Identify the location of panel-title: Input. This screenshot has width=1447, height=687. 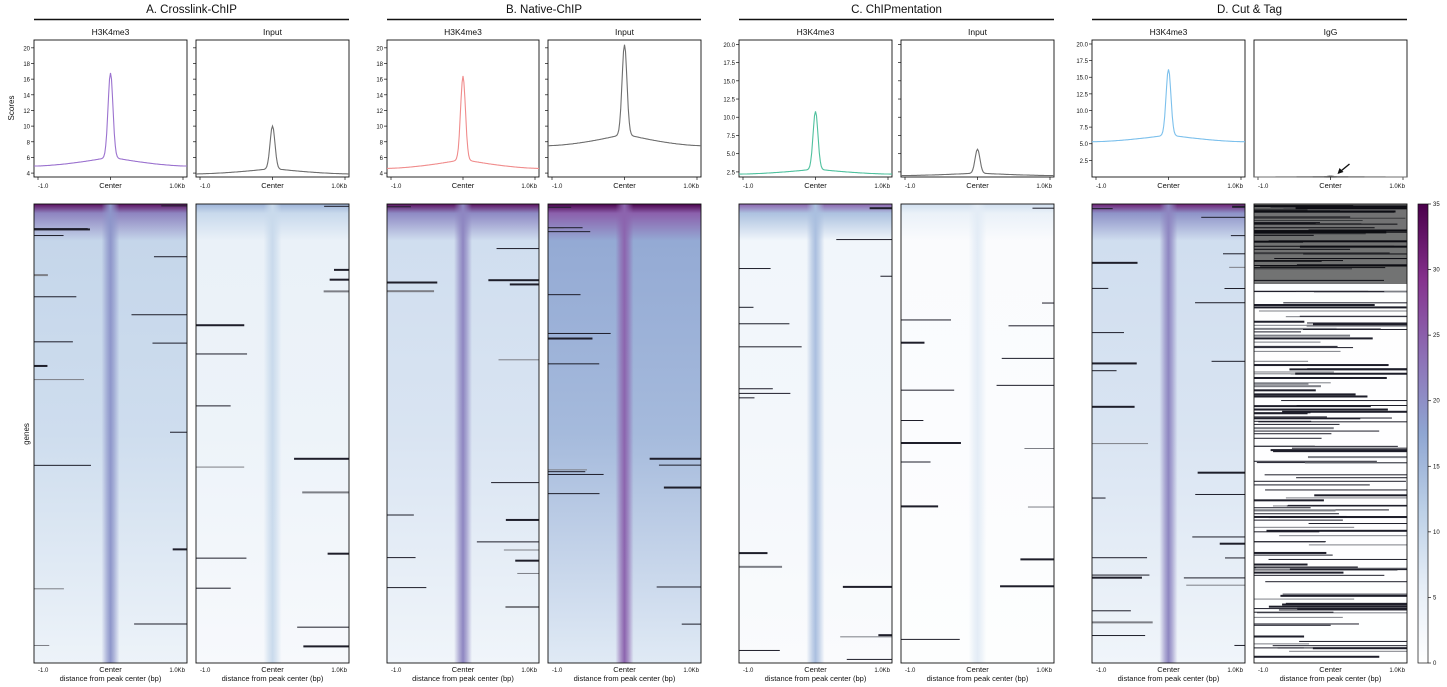
(273, 32).